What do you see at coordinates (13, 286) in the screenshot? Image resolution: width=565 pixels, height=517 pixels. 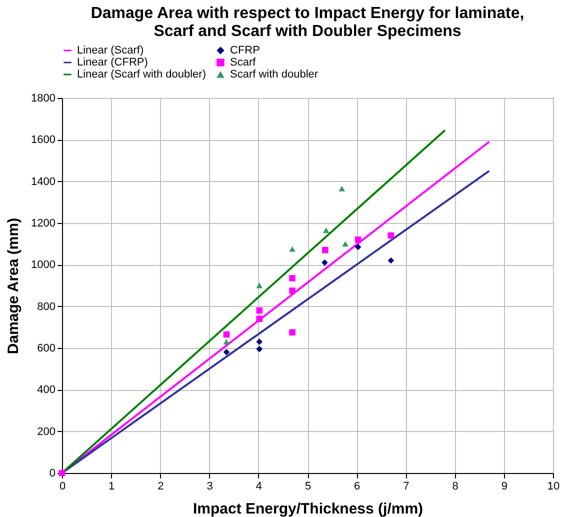 I see `y-axis-title: Damage Area (mm)` at bounding box center [13, 286].